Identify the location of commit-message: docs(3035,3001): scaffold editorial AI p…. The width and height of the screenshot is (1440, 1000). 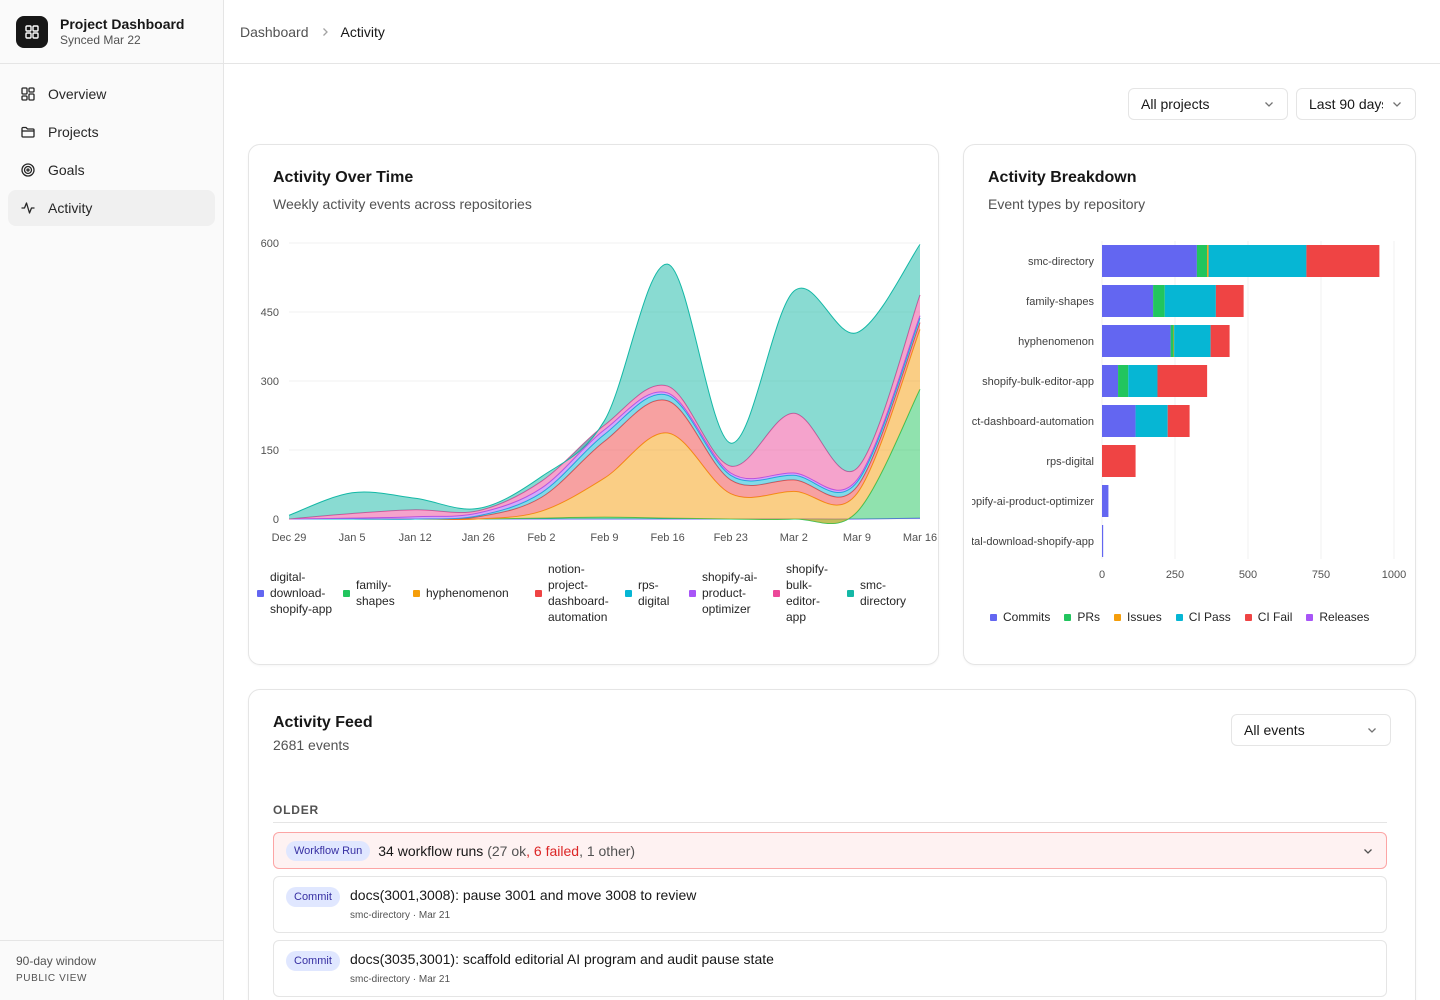
(562, 959).